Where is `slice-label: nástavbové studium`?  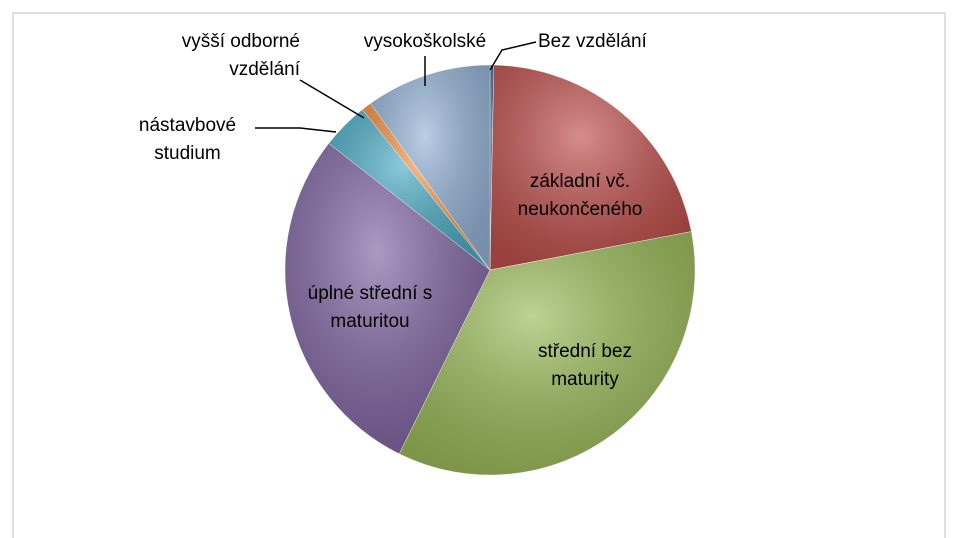 slice-label: nástavbové studium is located at coordinates (187, 139).